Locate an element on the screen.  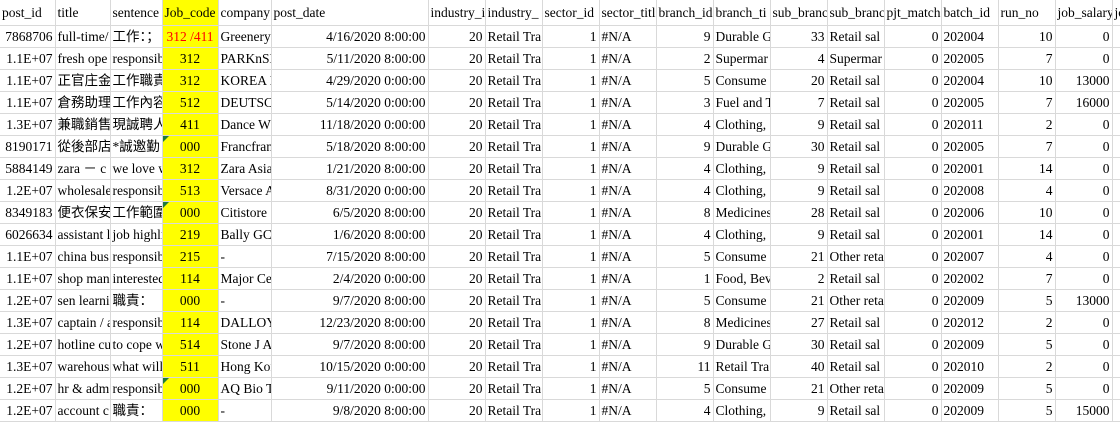
cell-batch-id: 202001 is located at coordinates (970, 234).